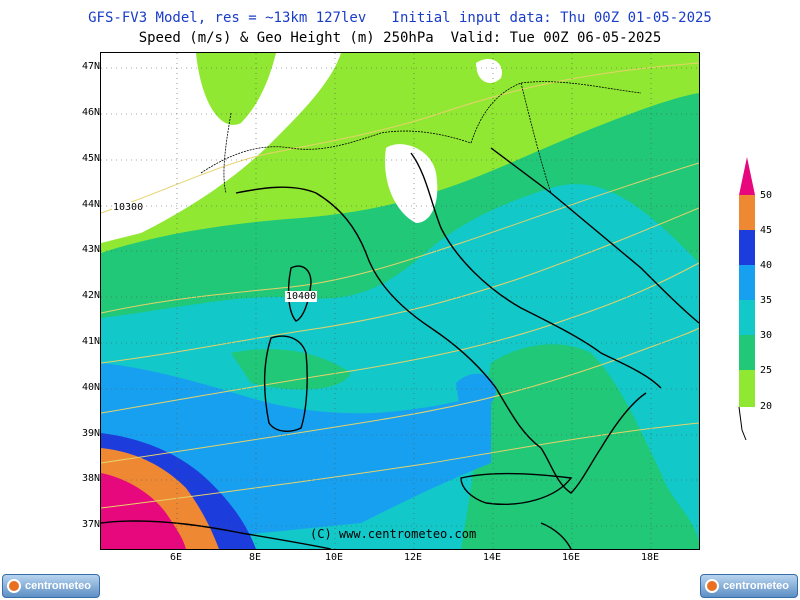 Image resolution: width=800 pixels, height=600 pixels. I want to click on lon-label-8e: 8E, so click(255, 557).